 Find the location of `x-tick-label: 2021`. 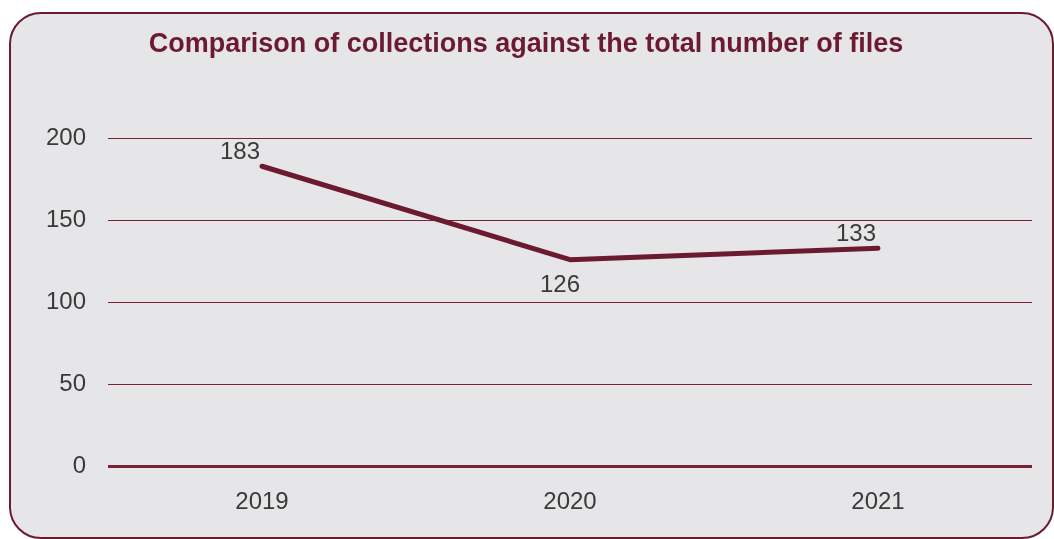

x-tick-label: 2021 is located at coordinates (878, 501).